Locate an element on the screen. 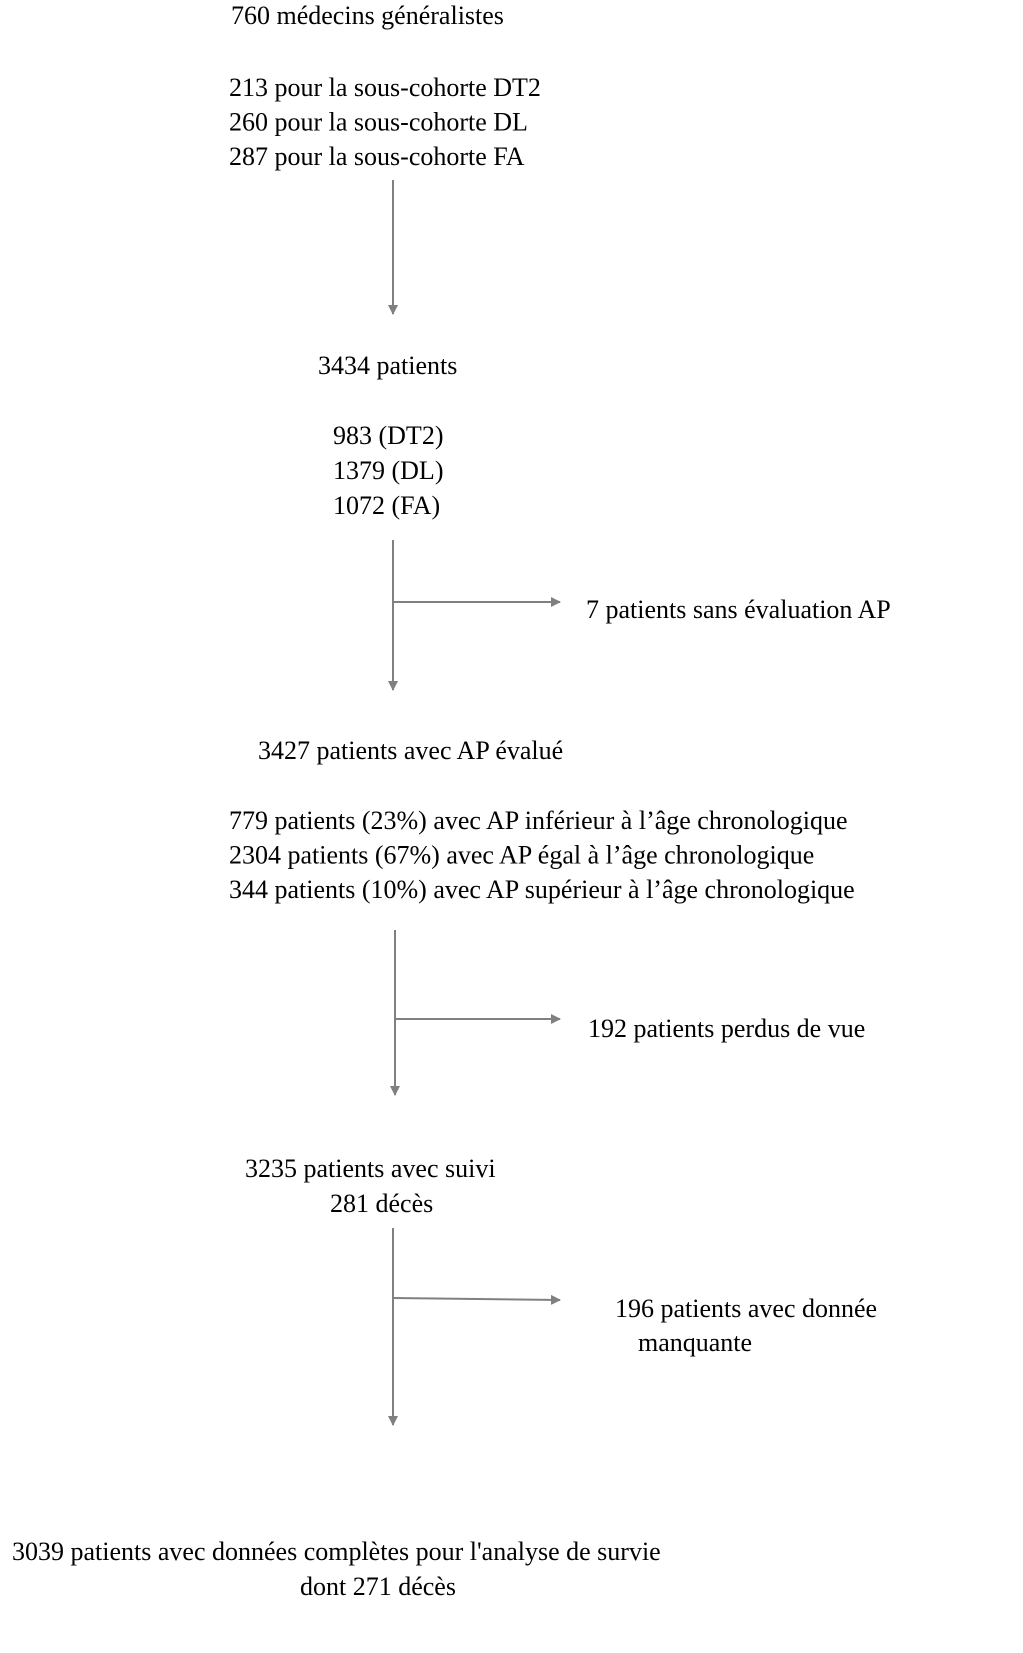 The height and width of the screenshot is (1653, 1023). node-text: 3235 patients avec suivi is located at coordinates (370, 1168).